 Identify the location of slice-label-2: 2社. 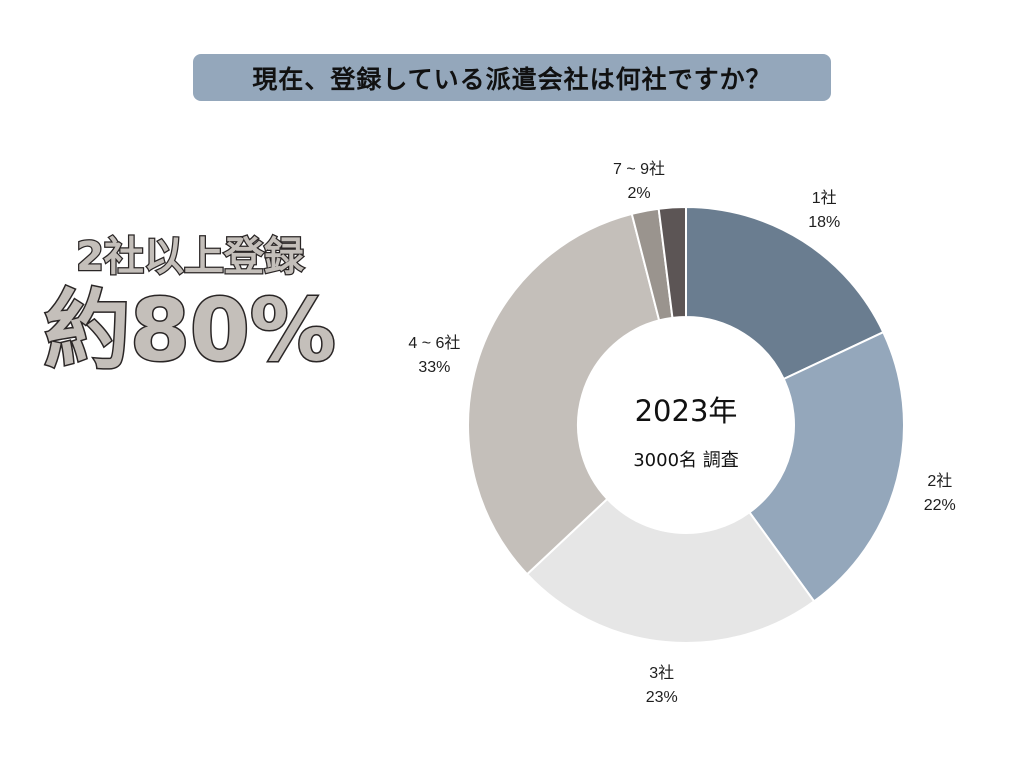
(939, 481).